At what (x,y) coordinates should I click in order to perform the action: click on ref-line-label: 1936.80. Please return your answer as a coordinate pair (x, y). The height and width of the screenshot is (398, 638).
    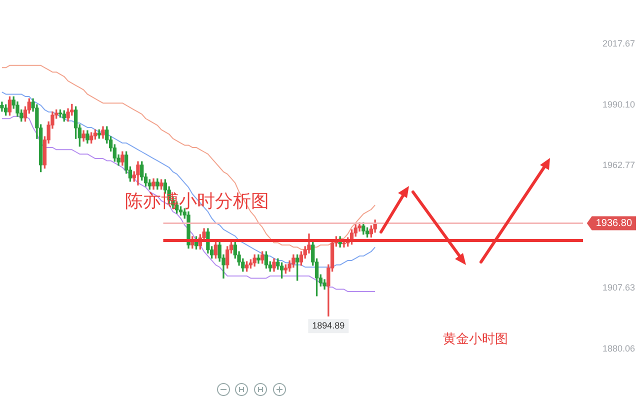
    Looking at the image, I should click on (614, 223).